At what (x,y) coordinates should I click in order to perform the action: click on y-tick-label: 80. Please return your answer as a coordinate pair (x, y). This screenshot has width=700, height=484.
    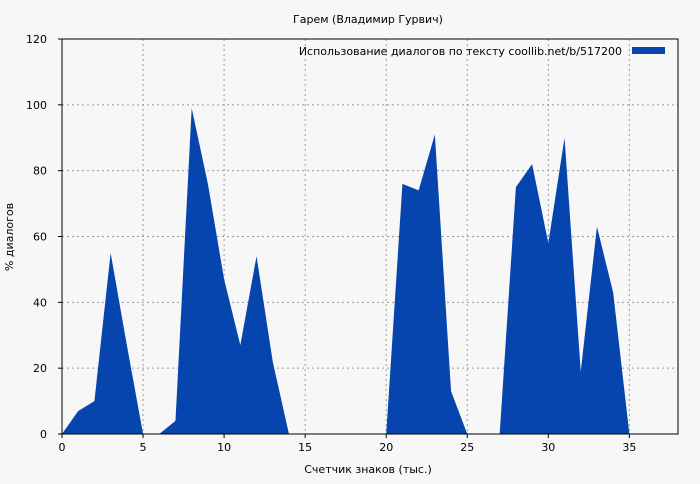
    Looking at the image, I should click on (40, 171).